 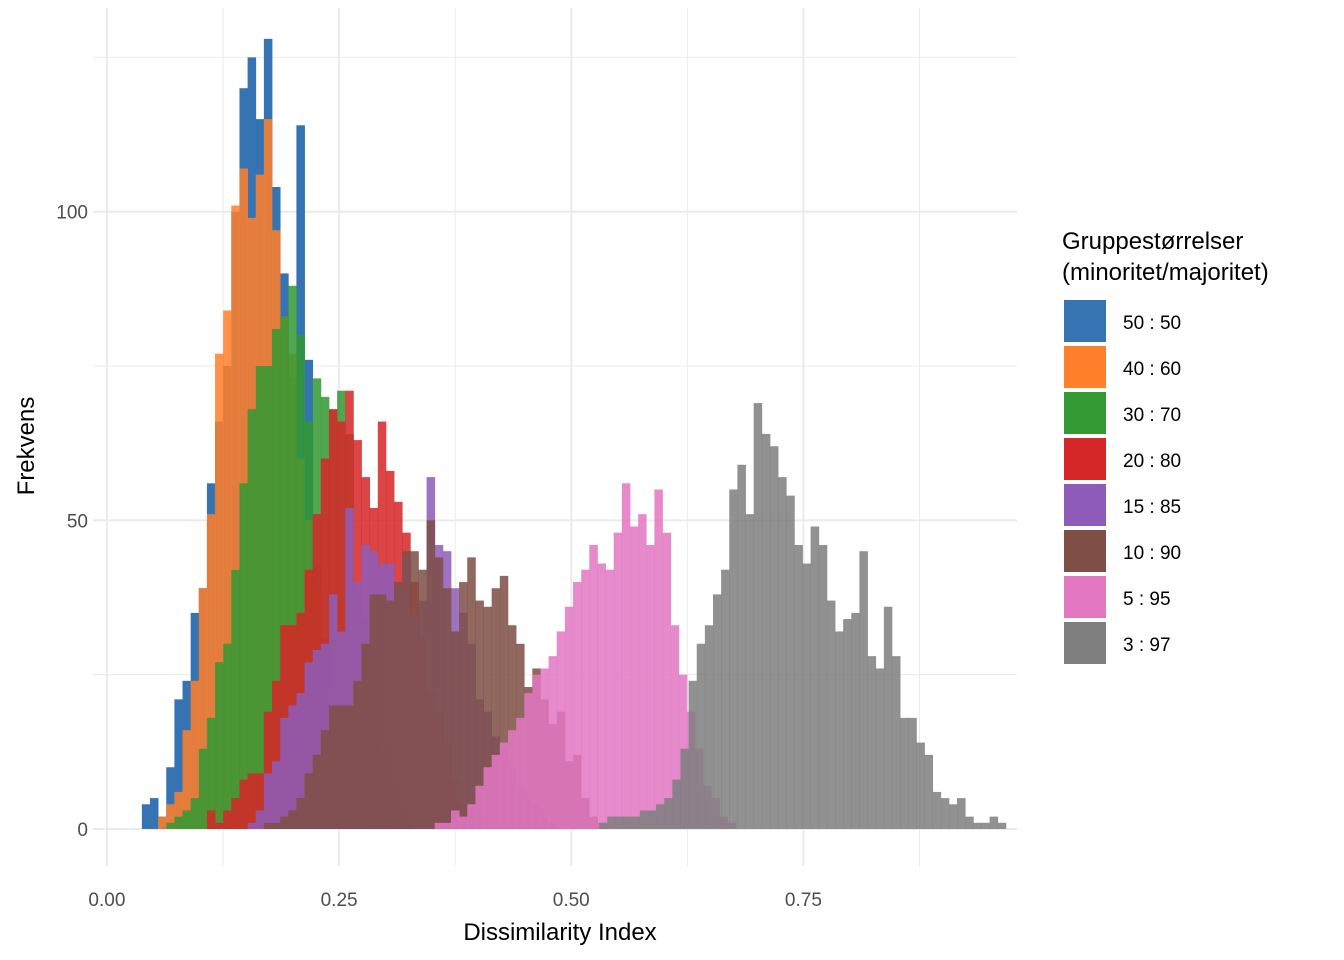 I want to click on y-axis-tick-labels: 0 50 100, so click(x=72, y=522).